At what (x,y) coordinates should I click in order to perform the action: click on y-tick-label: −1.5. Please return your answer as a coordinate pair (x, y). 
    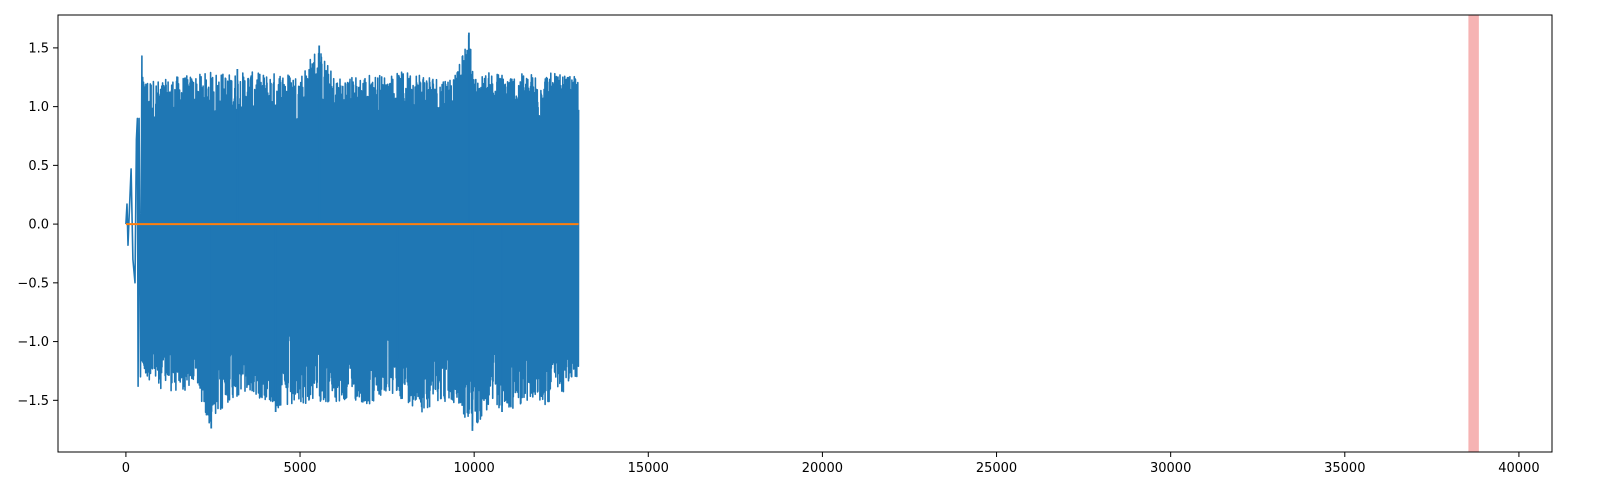
    Looking at the image, I should click on (33, 401).